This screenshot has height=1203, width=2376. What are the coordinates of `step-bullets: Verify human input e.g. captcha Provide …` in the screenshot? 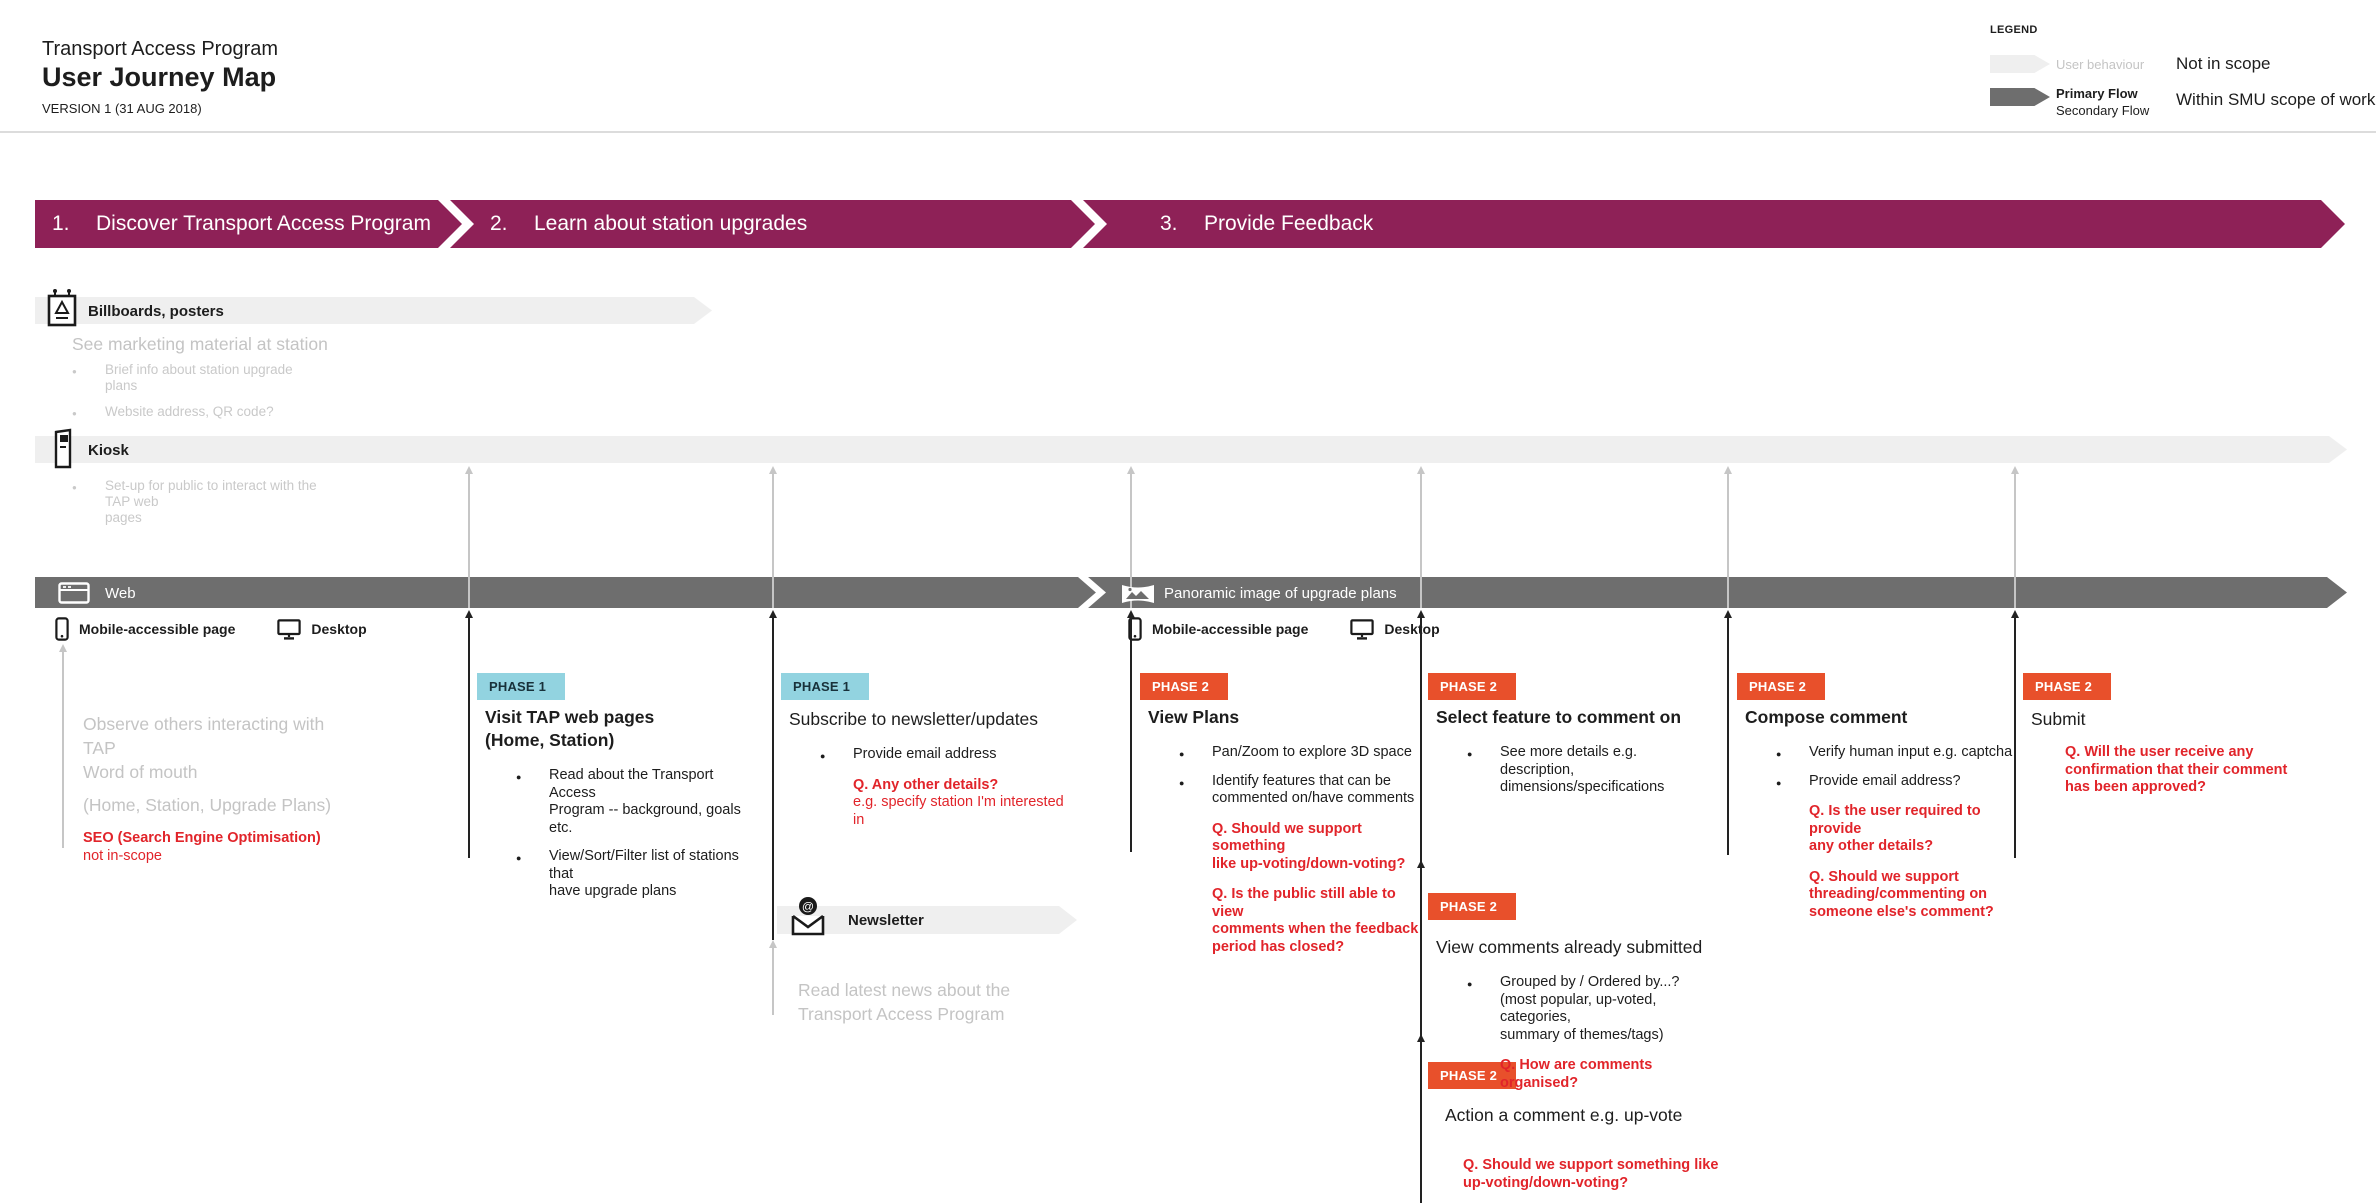 It's located at (1884, 768).